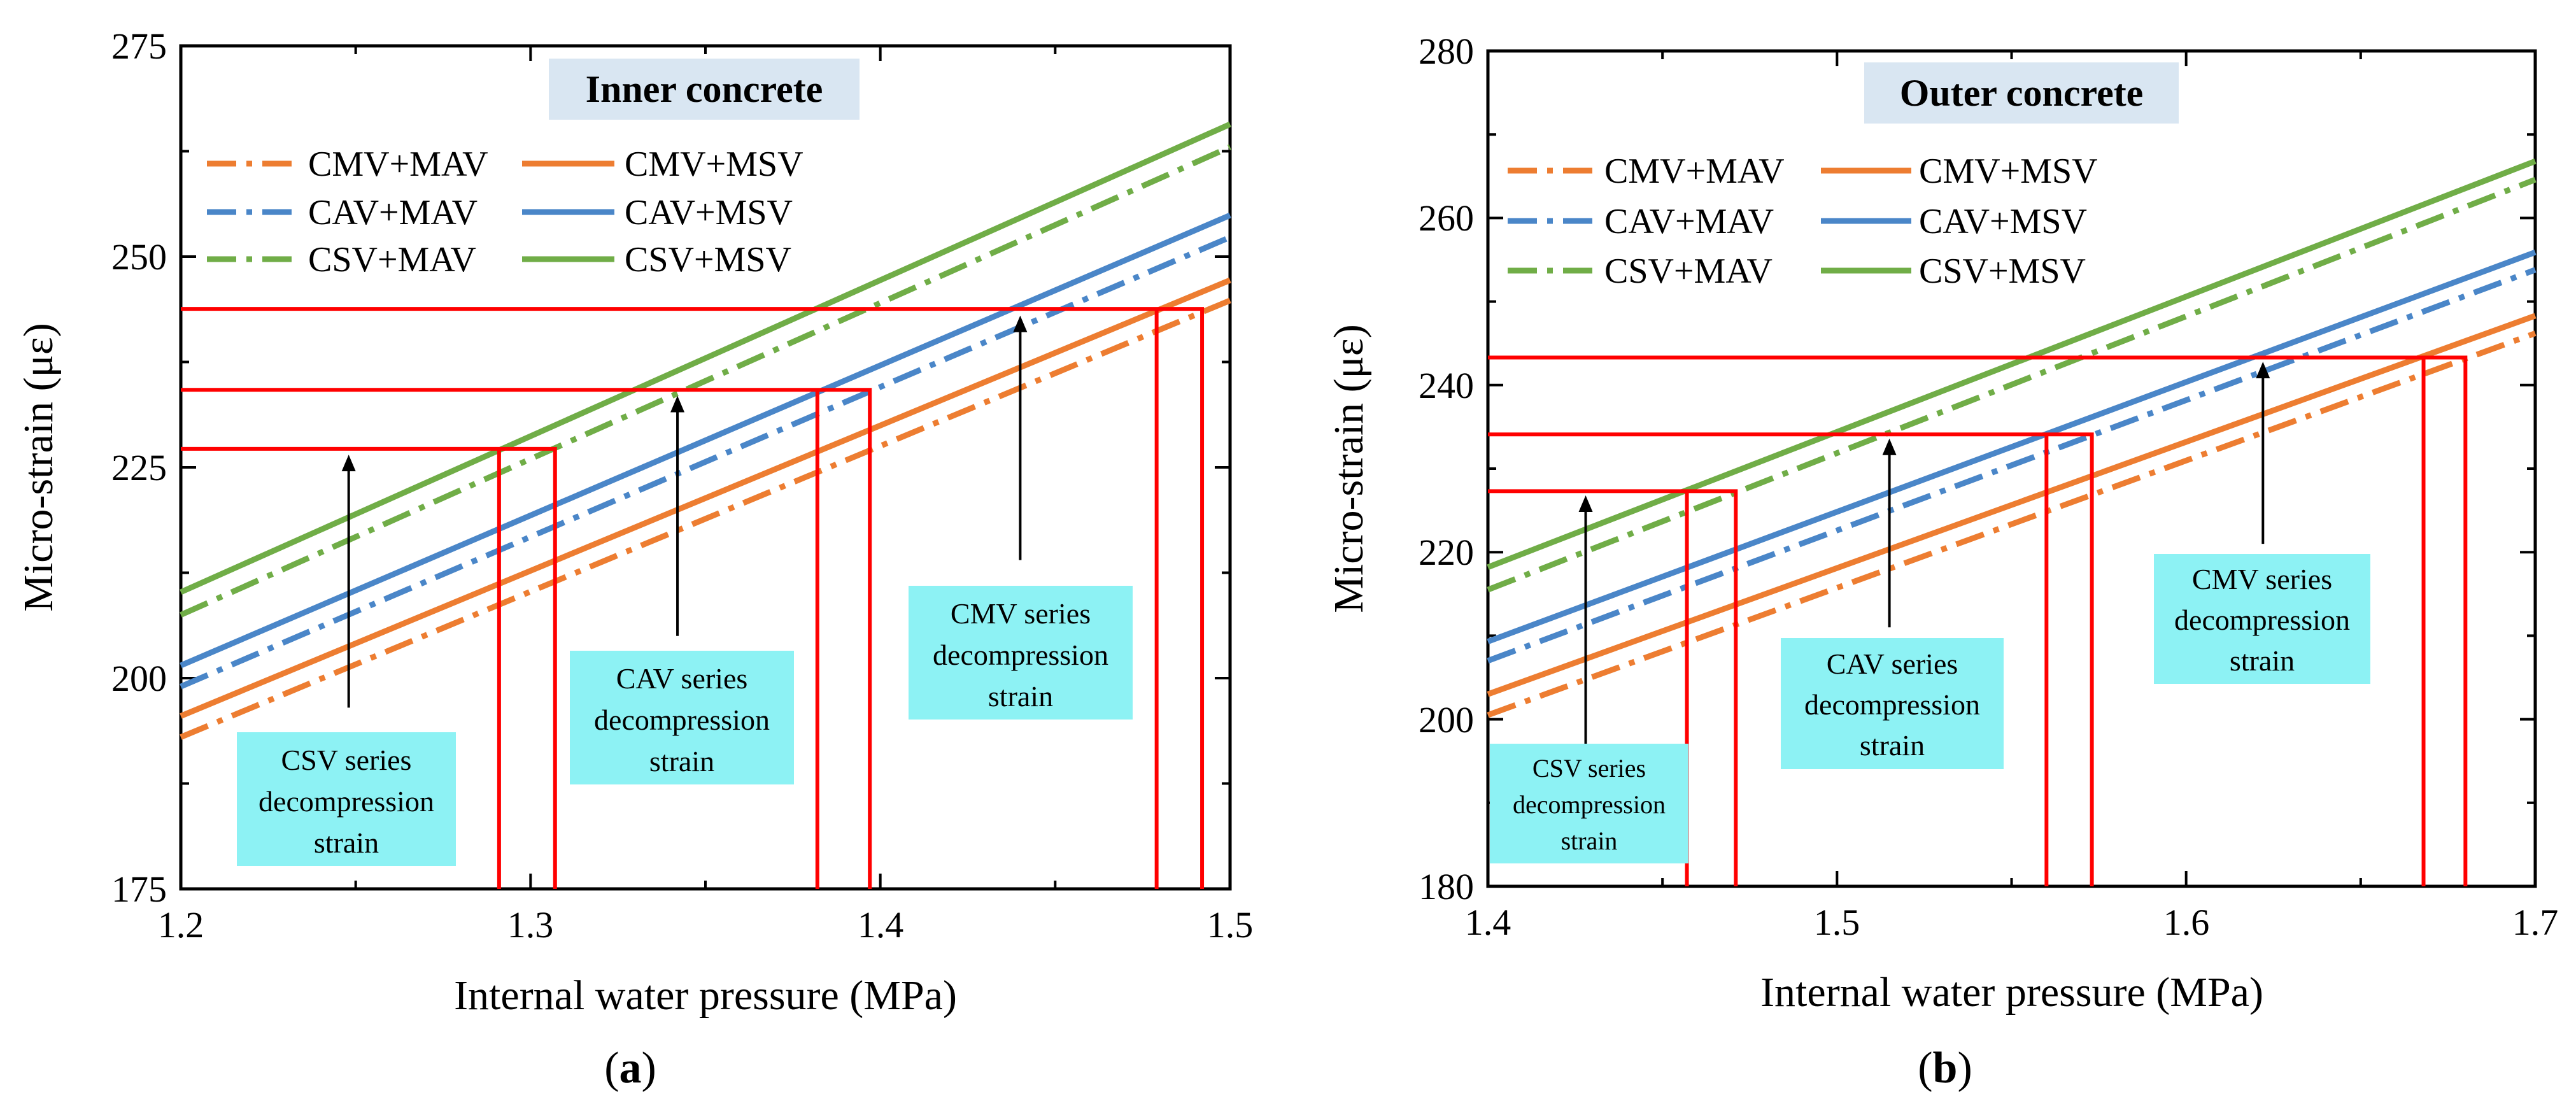 This screenshot has height=1106, width=2576. I want to click on panel-a-x-axis-title: Internal water pressure (MPa), so click(705, 996).